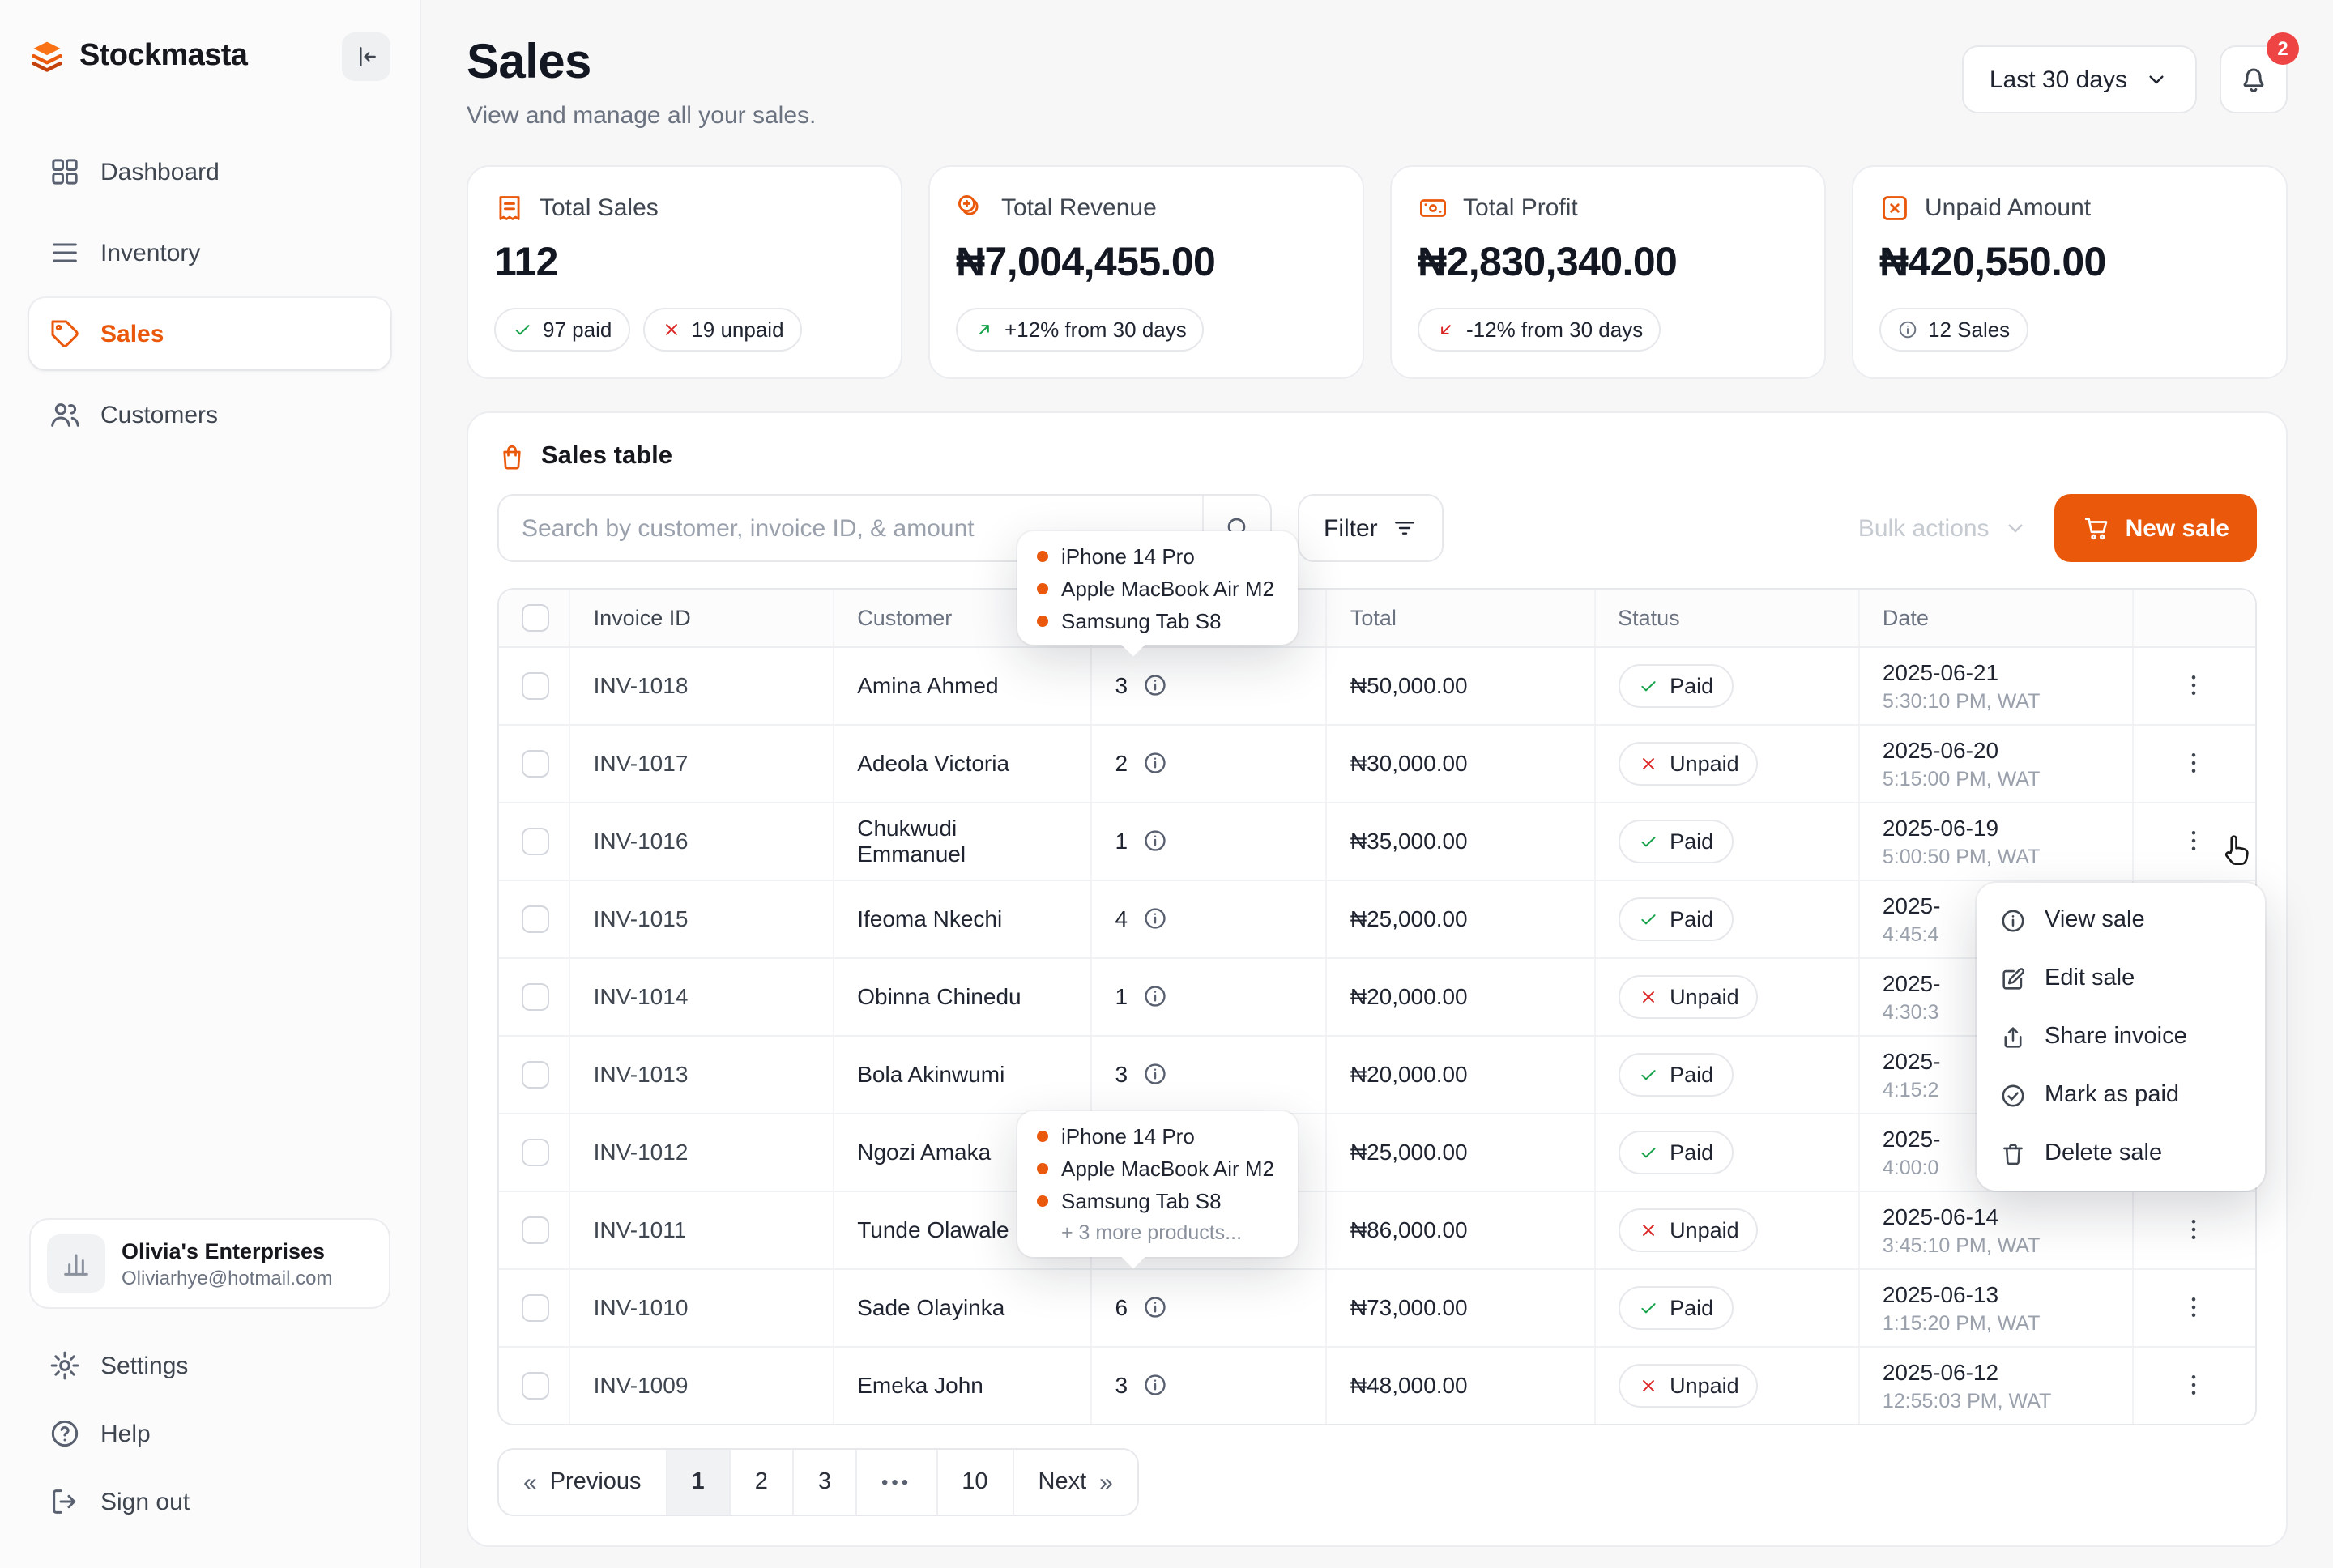 Image resolution: width=2333 pixels, height=1568 pixels. Describe the element at coordinates (209, 171) in the screenshot. I see `sidebar-item-dashboard: Dashboard` at that location.